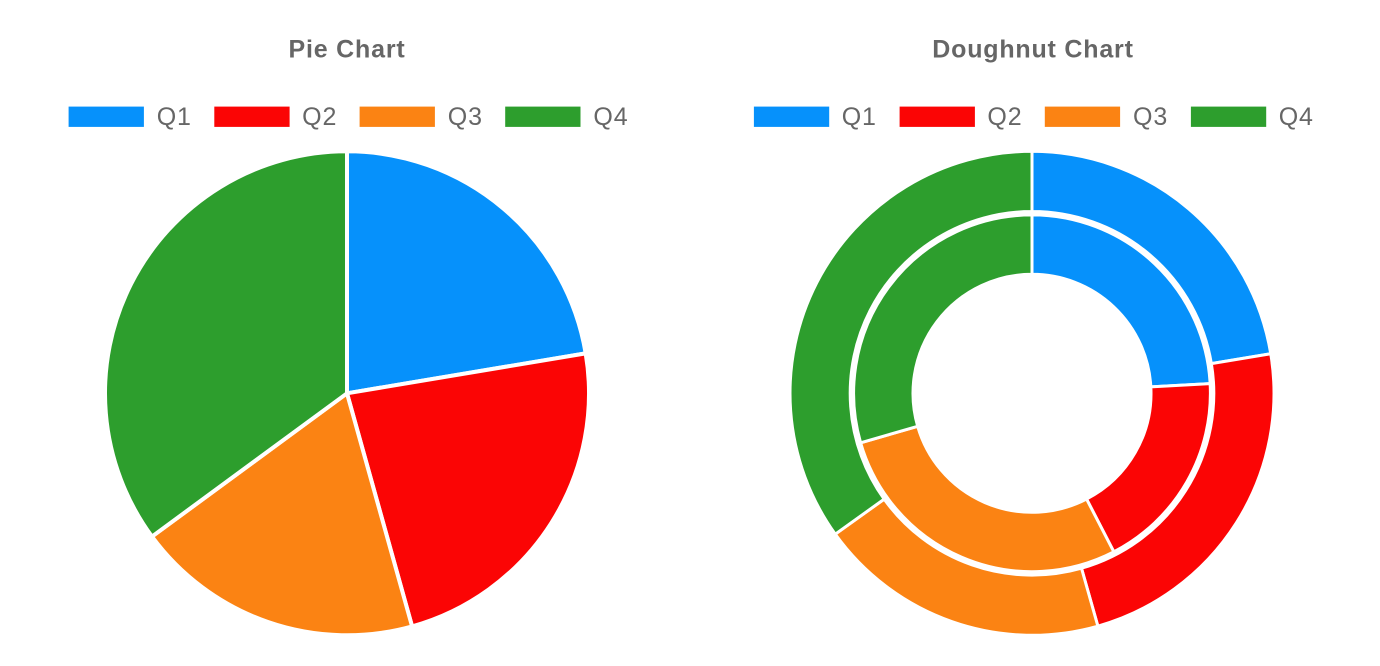  What do you see at coordinates (347, 50) in the screenshot?
I see `svg-text: Pie Chart` at bounding box center [347, 50].